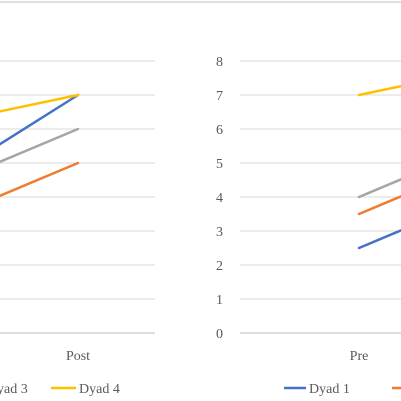 This screenshot has height=401, width=401. Describe the element at coordinates (219, 96) in the screenshot. I see `y-tick-label-7: 7` at that location.